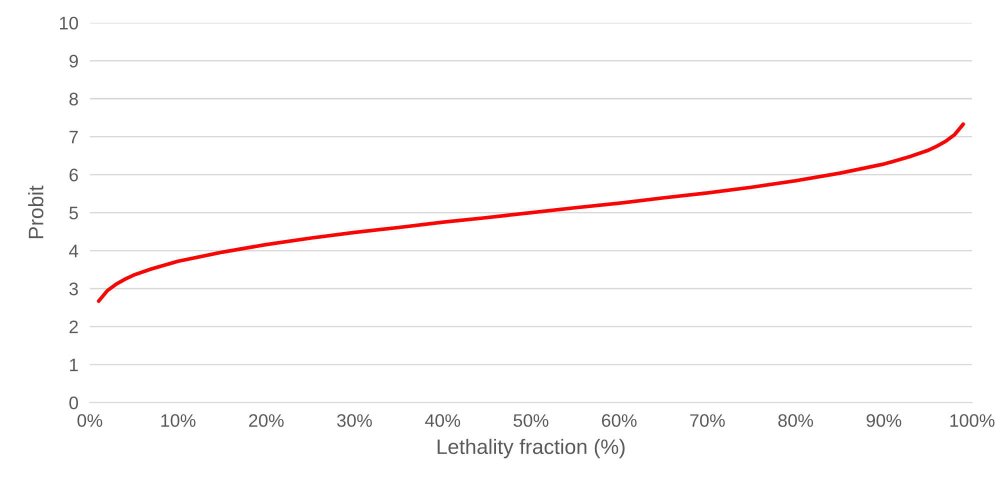 This screenshot has height=485, width=998. What do you see at coordinates (73, 251) in the screenshot?
I see `y-tick-label: 4` at bounding box center [73, 251].